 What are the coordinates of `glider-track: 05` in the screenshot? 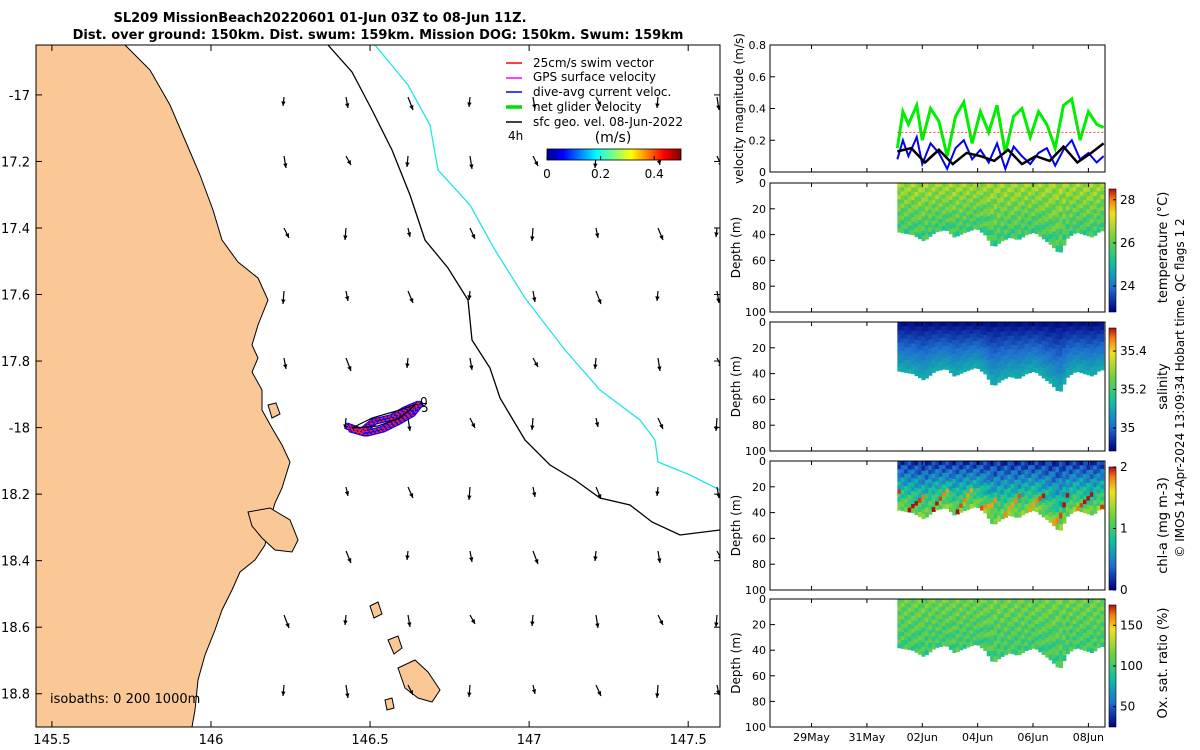 It's located at (387, 416).